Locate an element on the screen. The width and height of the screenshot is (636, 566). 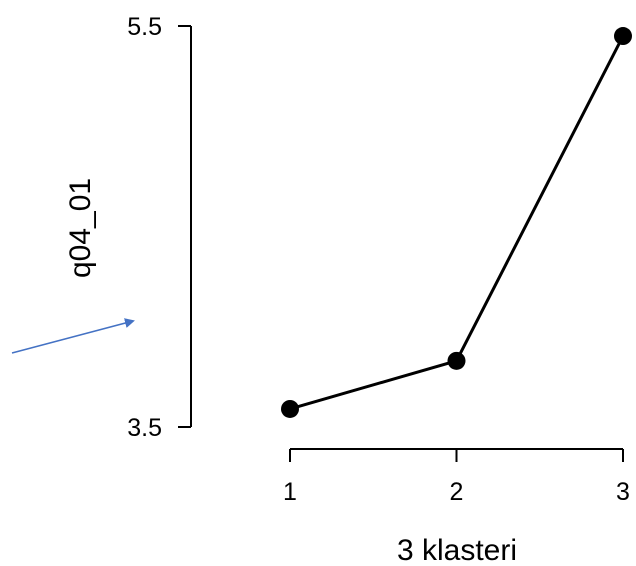
x-axis: 1 2 3 is located at coordinates (456, 477).